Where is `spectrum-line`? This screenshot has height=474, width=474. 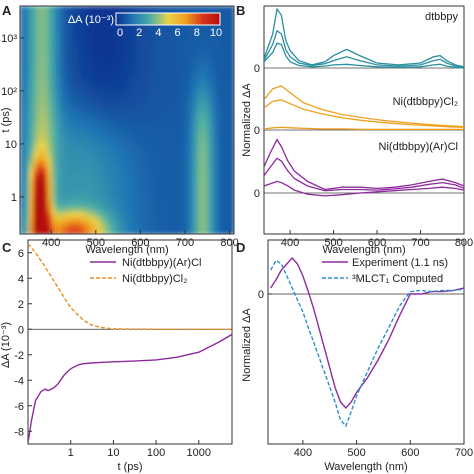 spectrum-line is located at coordinates (364, 37).